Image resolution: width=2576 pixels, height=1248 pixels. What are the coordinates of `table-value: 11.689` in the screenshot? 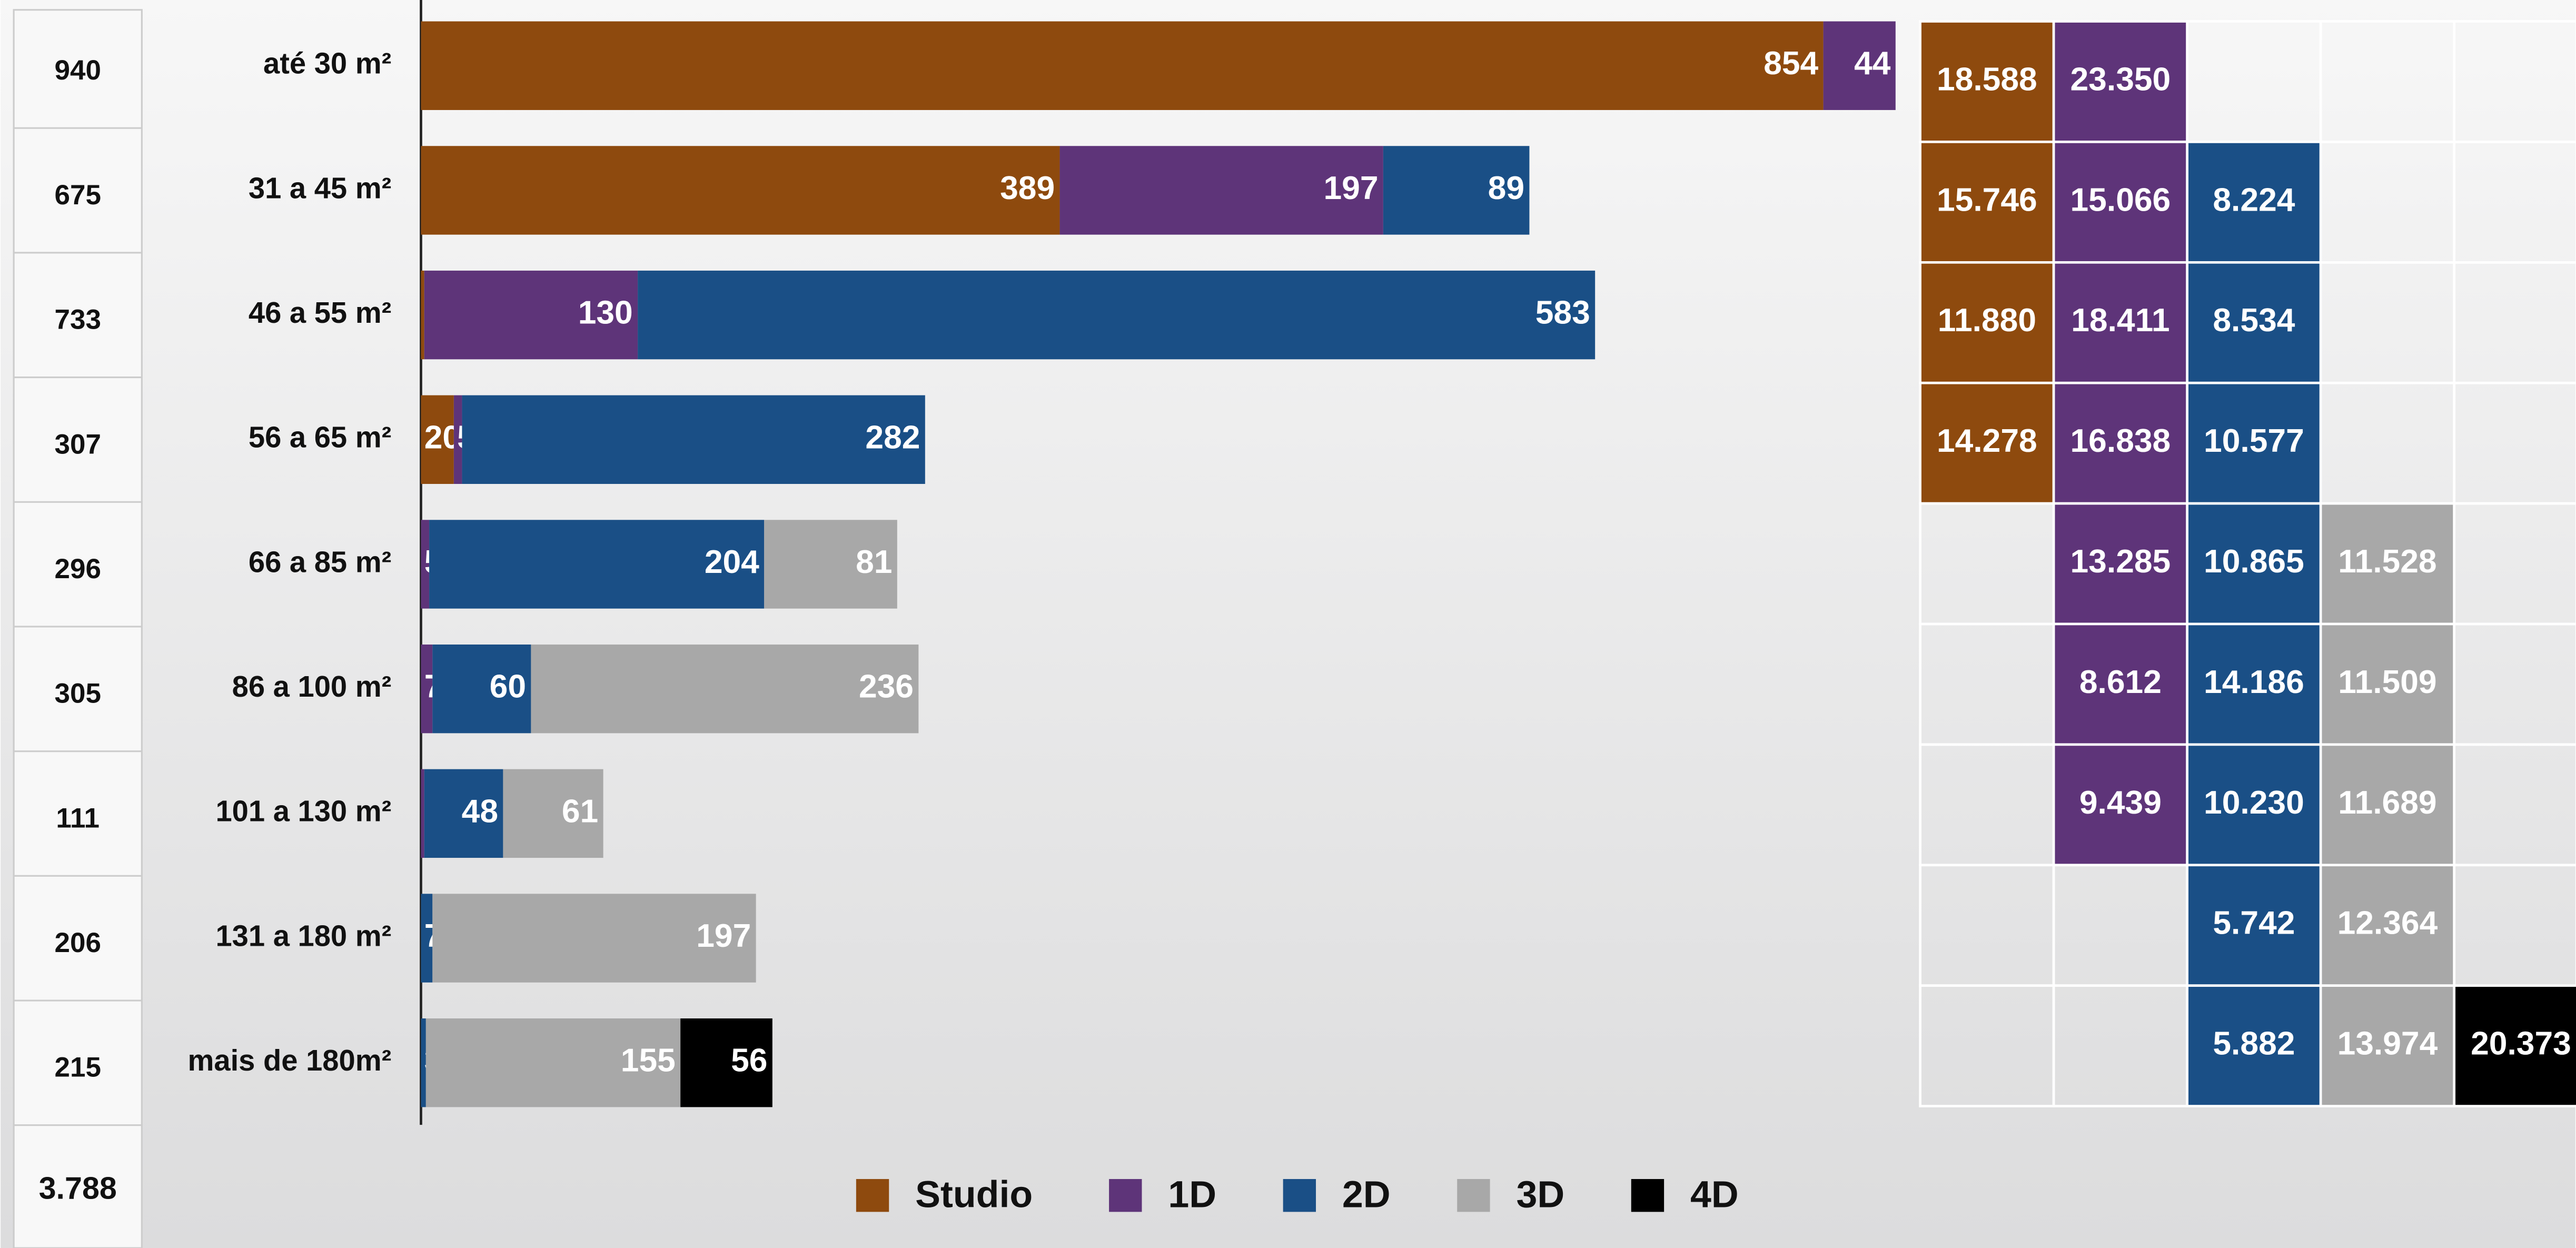 It's located at (2387, 803).